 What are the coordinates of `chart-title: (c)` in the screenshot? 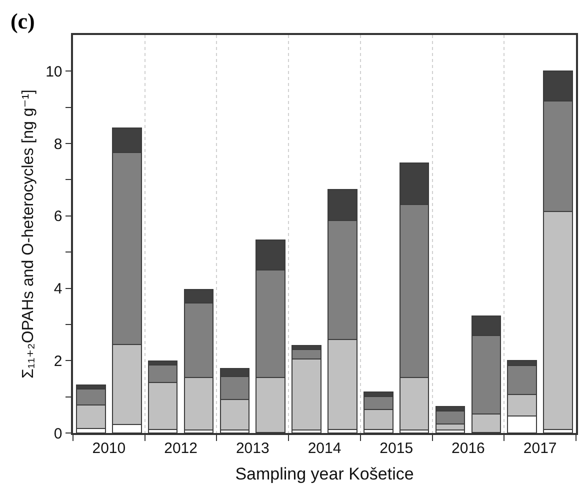 It's located at (22, 21).